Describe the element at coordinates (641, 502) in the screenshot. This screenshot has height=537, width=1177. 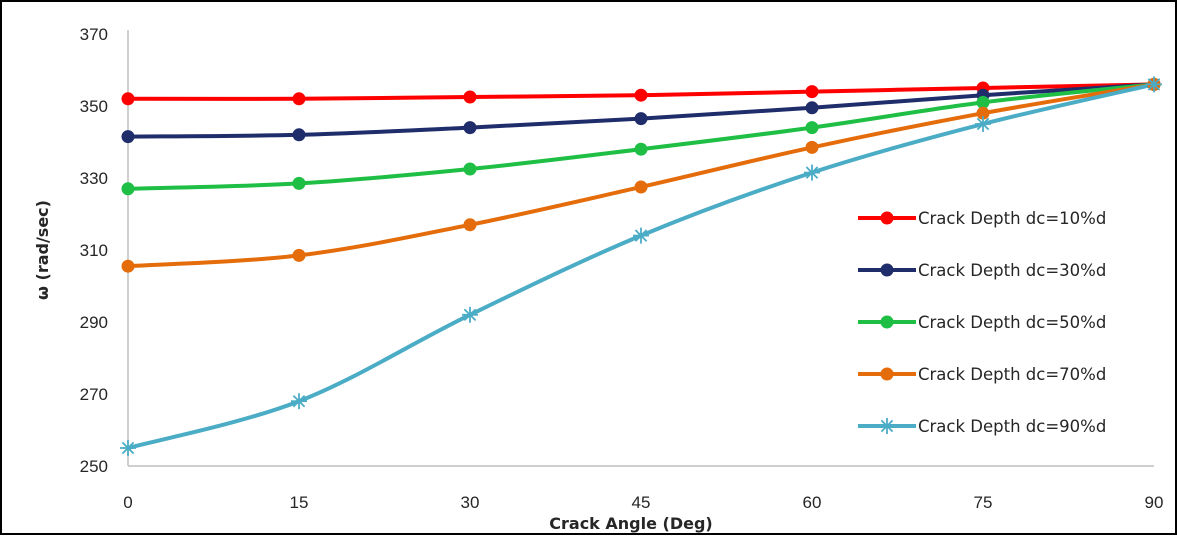
I see `x-tick-label: 45` at that location.